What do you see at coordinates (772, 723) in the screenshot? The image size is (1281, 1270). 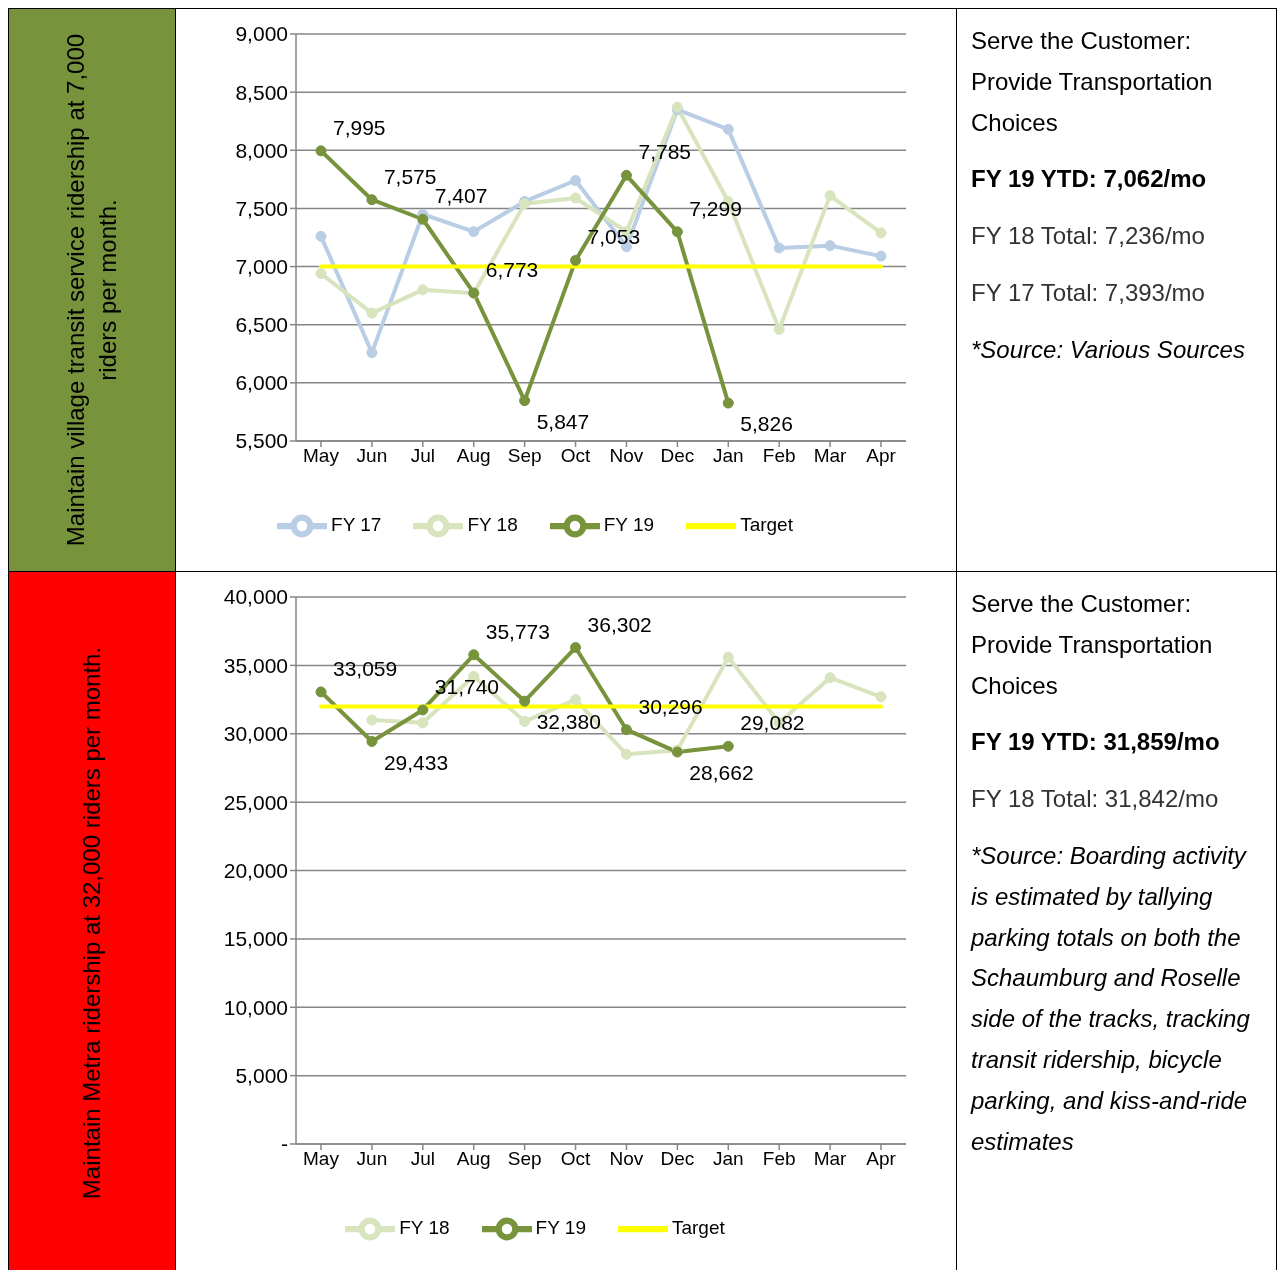 I see `data-label: 29,082` at bounding box center [772, 723].